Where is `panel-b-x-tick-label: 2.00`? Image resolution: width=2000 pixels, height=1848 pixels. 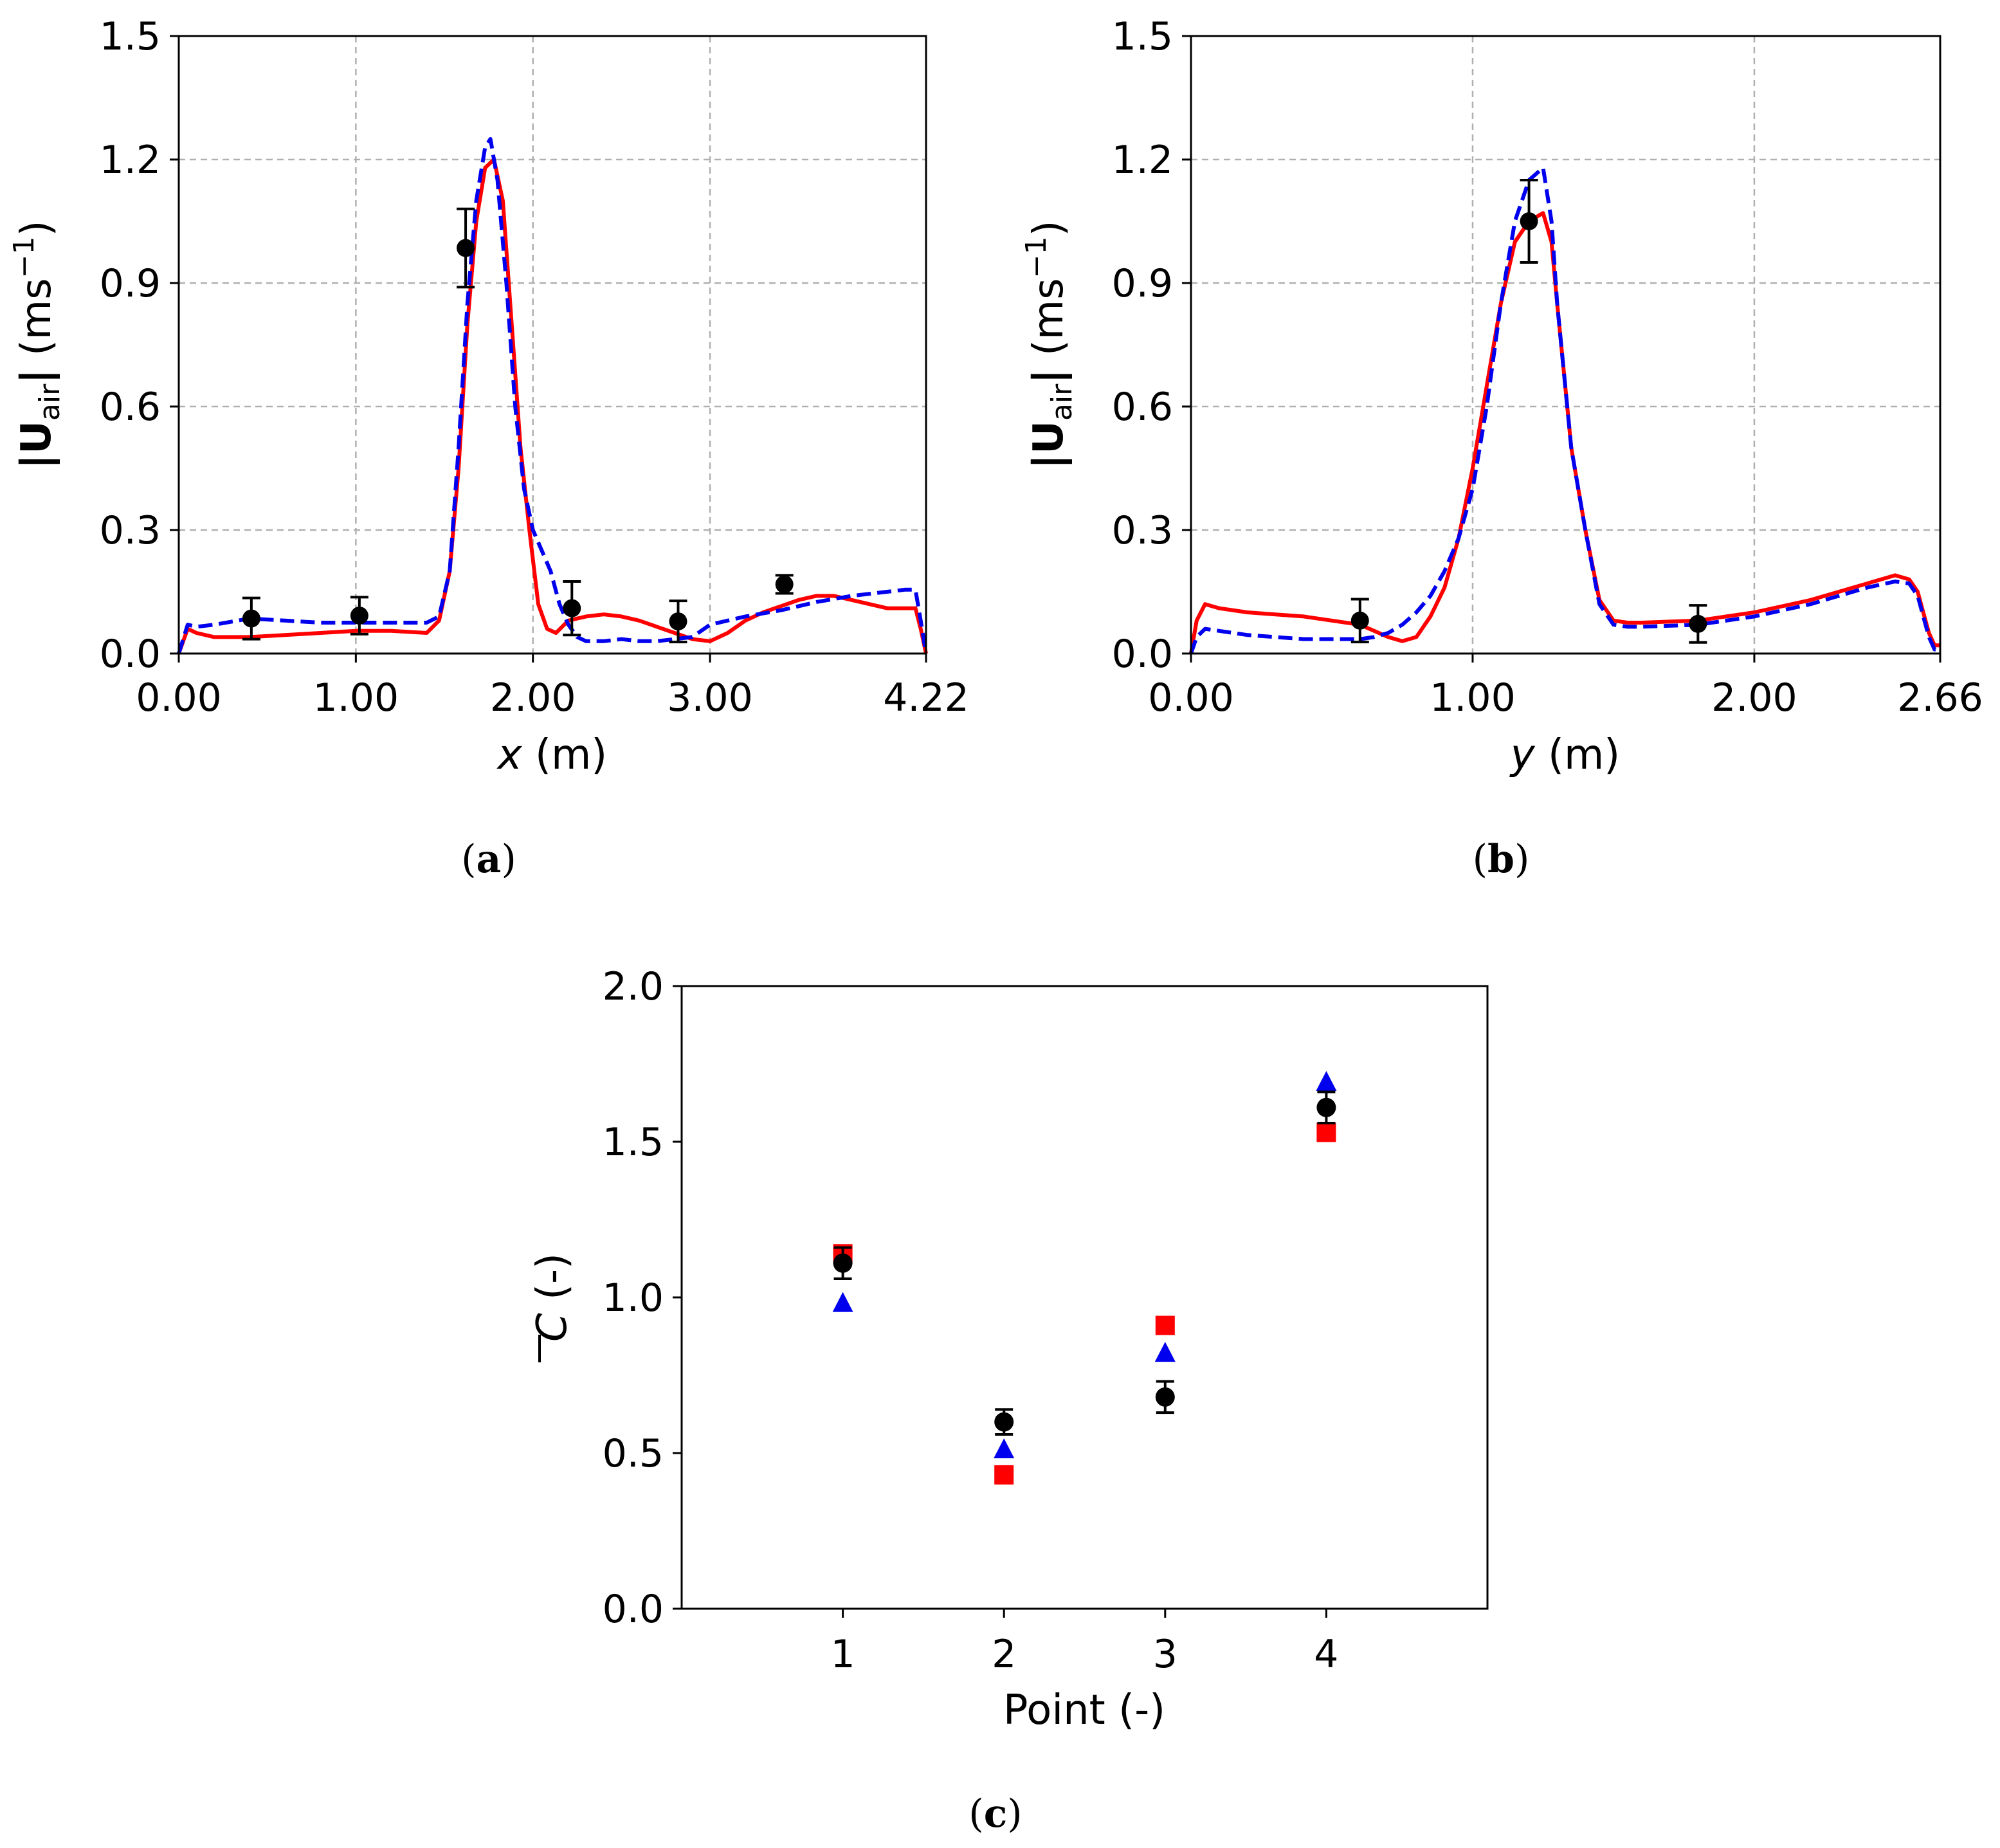
panel-b-x-tick-label: 2.00 is located at coordinates (1754, 697).